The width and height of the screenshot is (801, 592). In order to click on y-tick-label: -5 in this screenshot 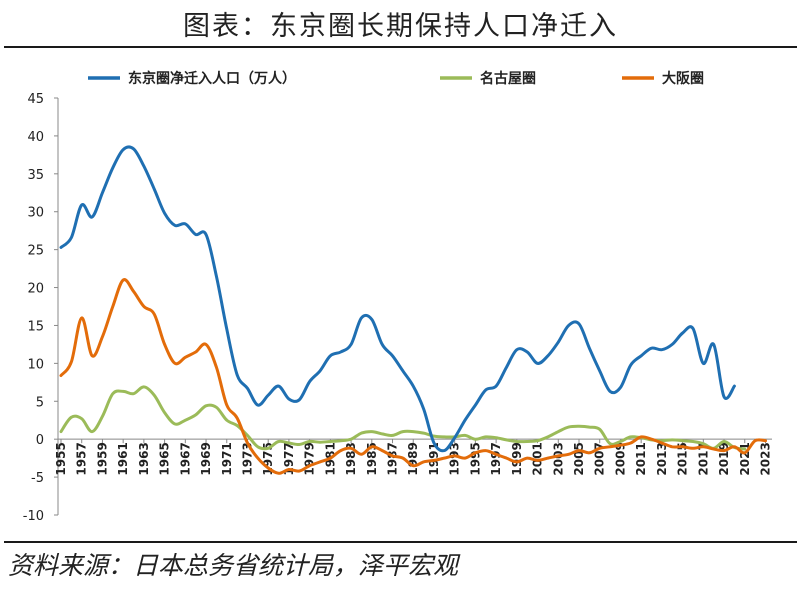, I will do `click(37, 478)`.